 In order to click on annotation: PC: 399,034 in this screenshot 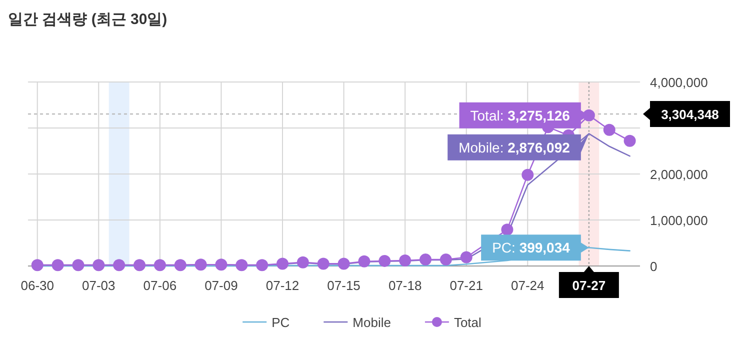, I will do `click(531, 248)`.